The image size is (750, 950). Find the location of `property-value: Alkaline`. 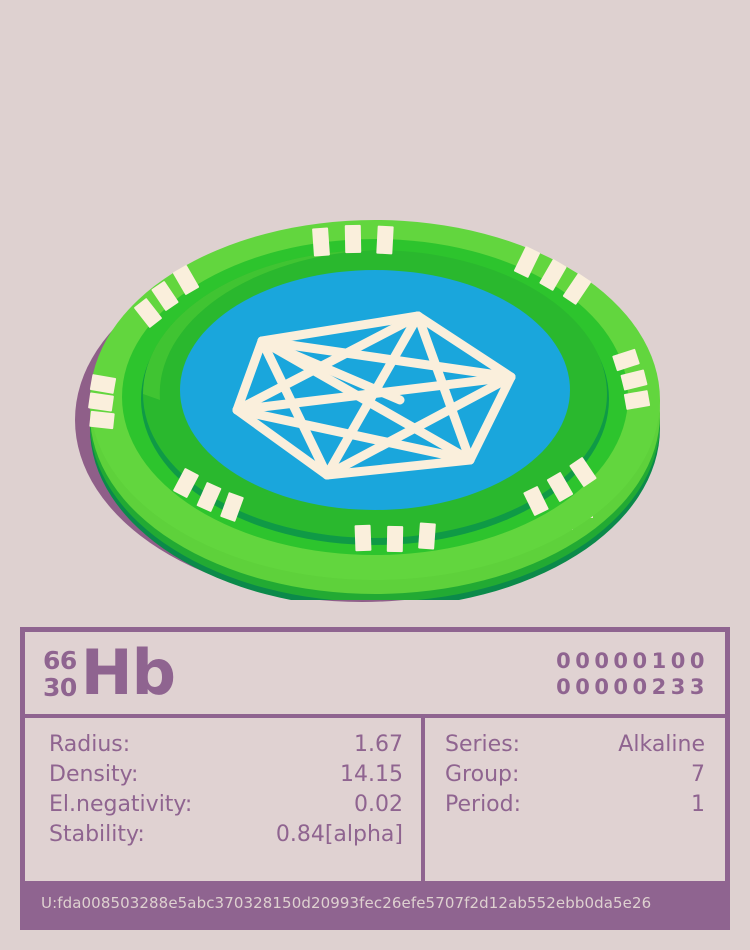

property-value: Alkaline is located at coordinates (661, 744).